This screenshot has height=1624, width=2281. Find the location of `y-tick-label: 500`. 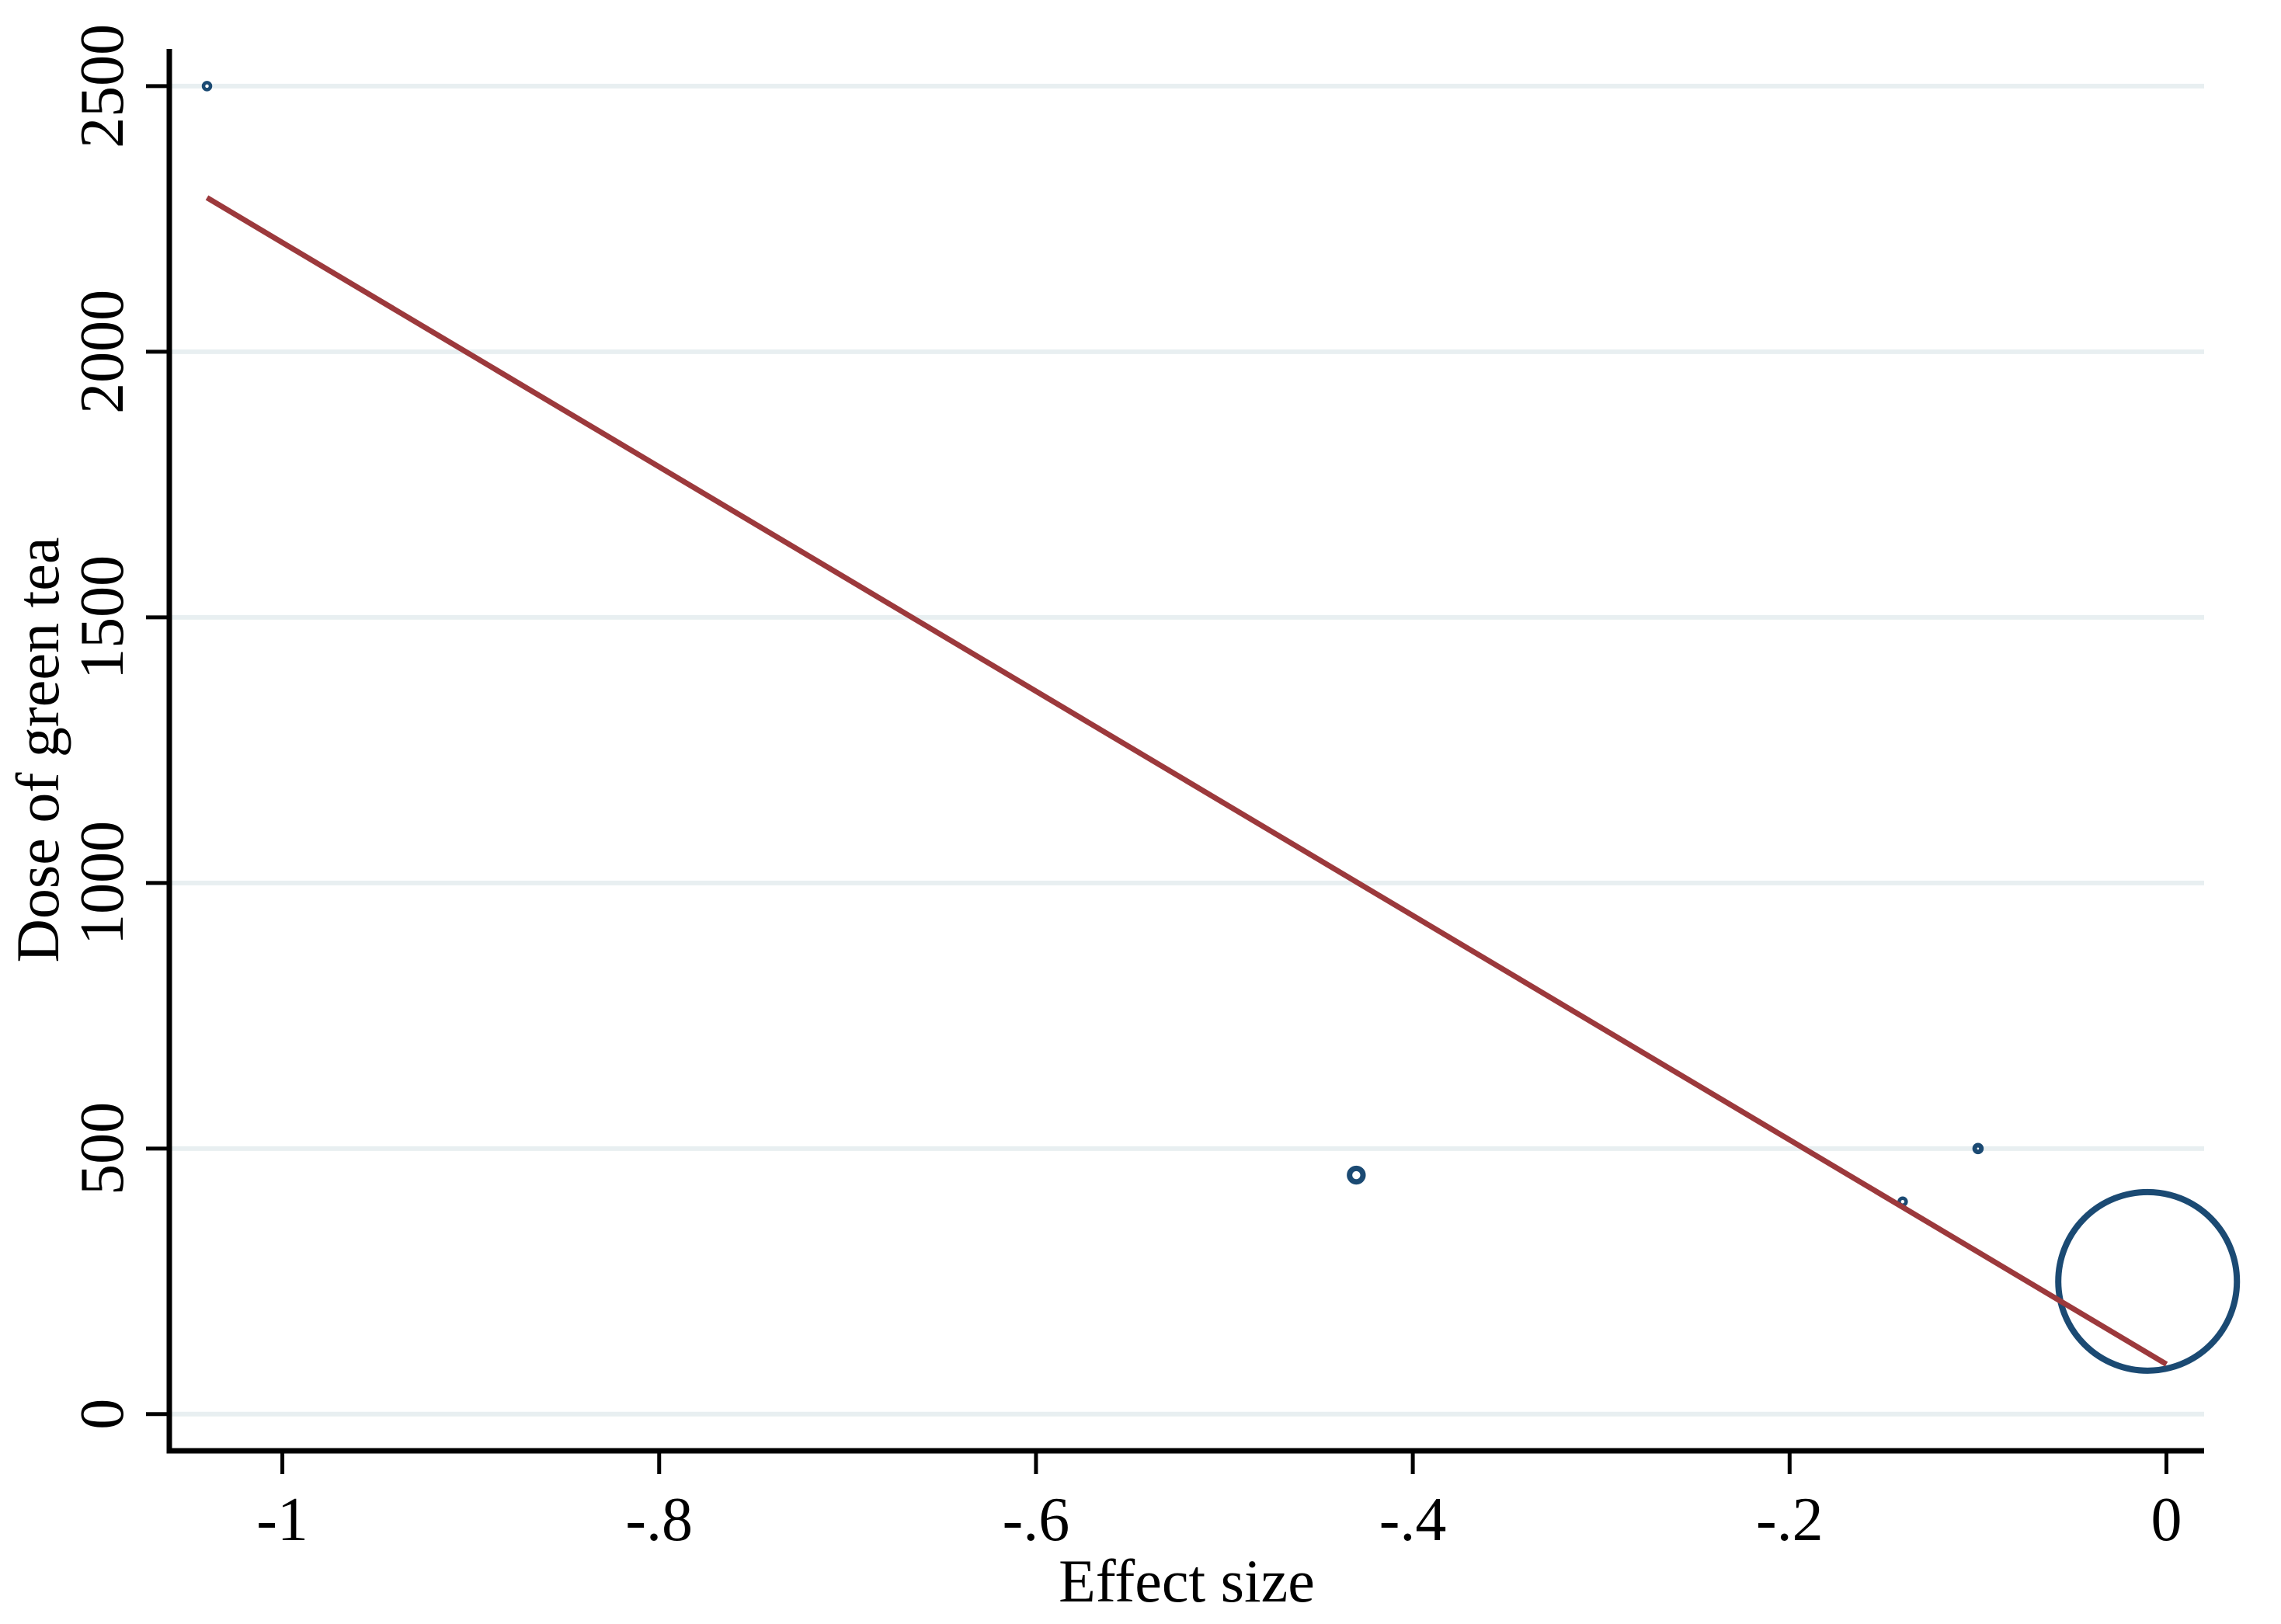

y-tick-label: 500 is located at coordinates (102, 1148).